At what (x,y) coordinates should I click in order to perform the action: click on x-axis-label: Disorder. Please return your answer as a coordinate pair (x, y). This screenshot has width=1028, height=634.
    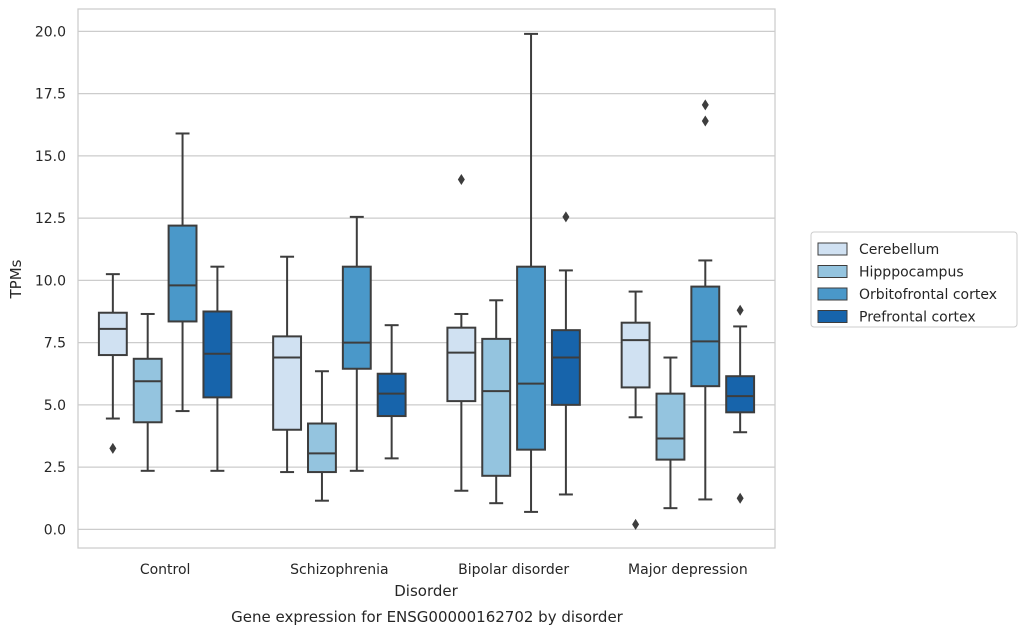
    Looking at the image, I should click on (426, 591).